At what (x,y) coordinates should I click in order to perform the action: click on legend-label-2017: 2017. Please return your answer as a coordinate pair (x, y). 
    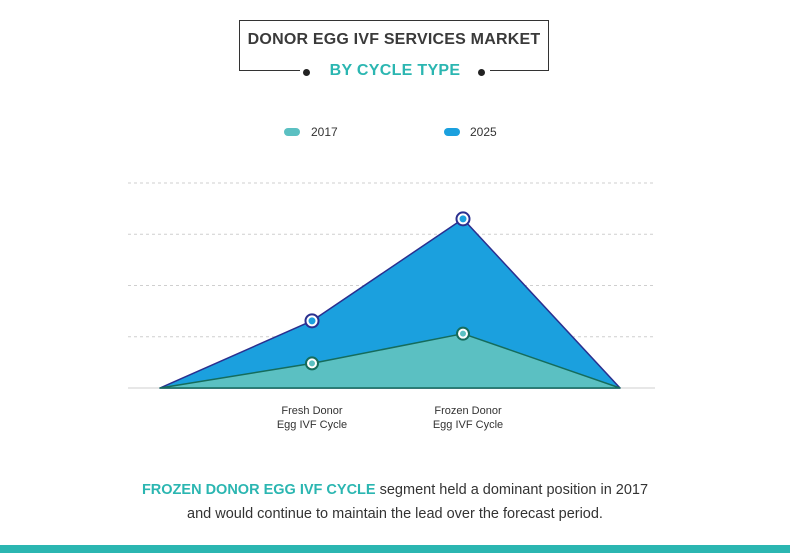
    Looking at the image, I should click on (324, 132).